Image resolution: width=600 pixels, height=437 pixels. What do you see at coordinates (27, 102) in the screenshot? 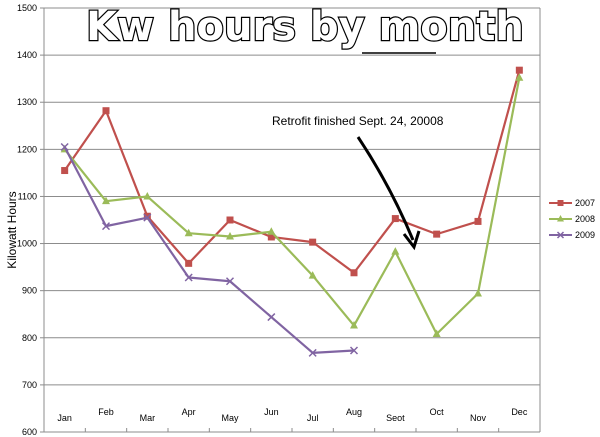
I see `y-tick-label-1300: 1300` at bounding box center [27, 102].